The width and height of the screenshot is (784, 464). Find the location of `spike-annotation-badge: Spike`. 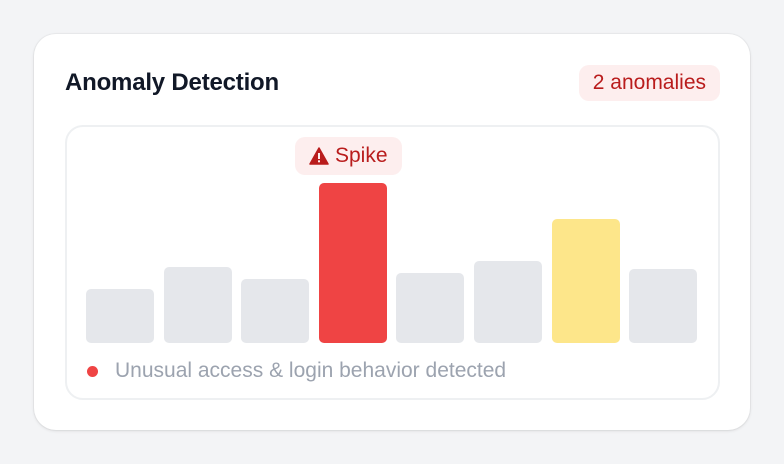

spike-annotation-badge: Spike is located at coordinates (348, 156).